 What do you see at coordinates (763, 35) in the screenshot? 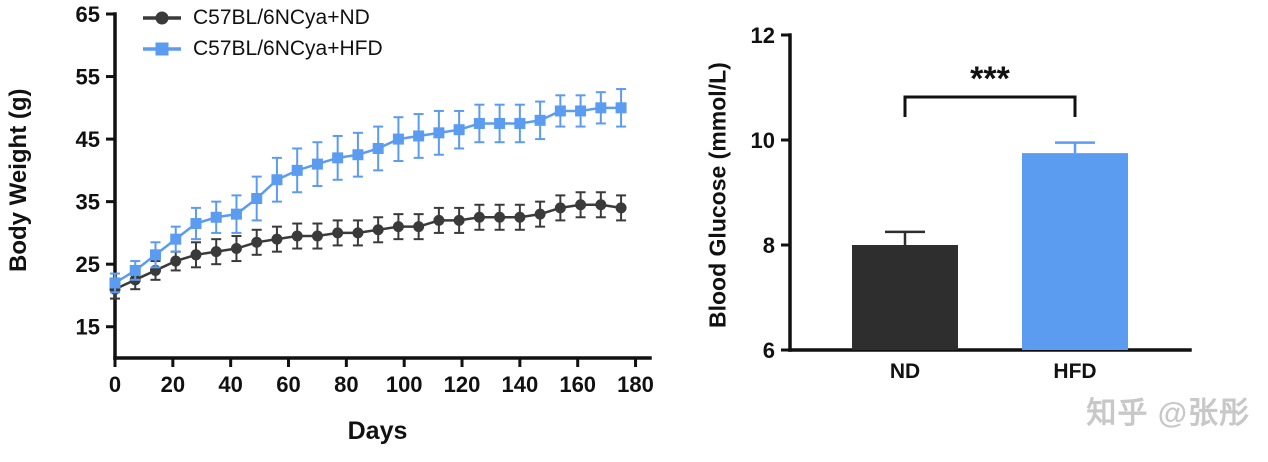
I see `y-tick-label: 12` at bounding box center [763, 35].